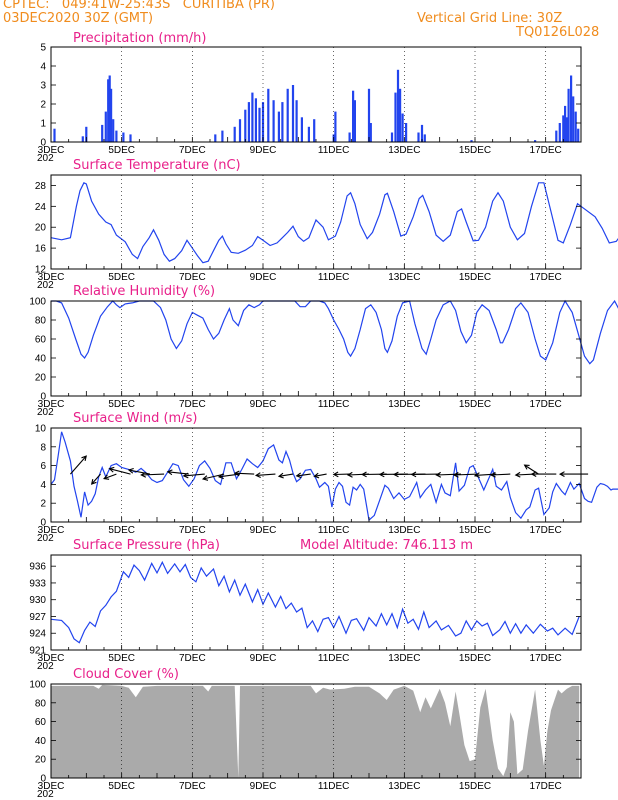 This screenshot has height=800, width=618. I want to click on temp-x-tick-label: 11DEC, so click(334, 277).